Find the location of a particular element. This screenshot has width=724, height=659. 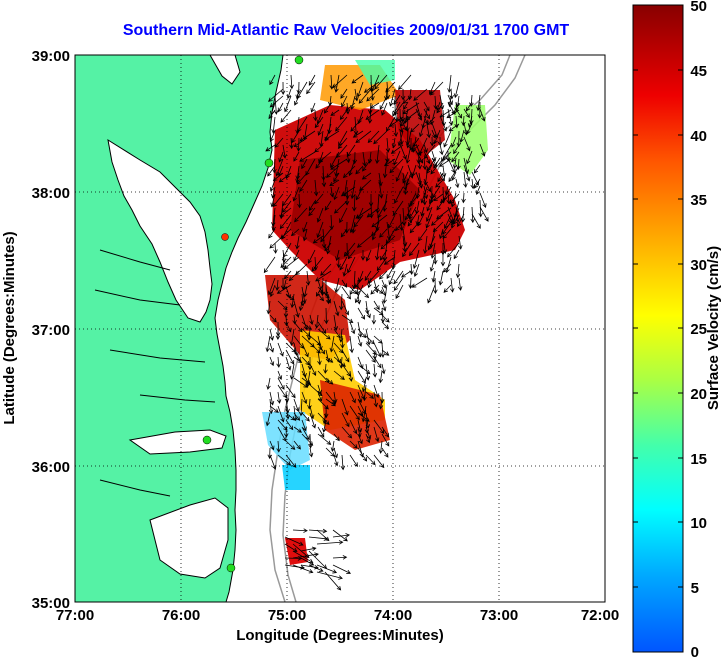

rivers is located at coordinates (155, 373).